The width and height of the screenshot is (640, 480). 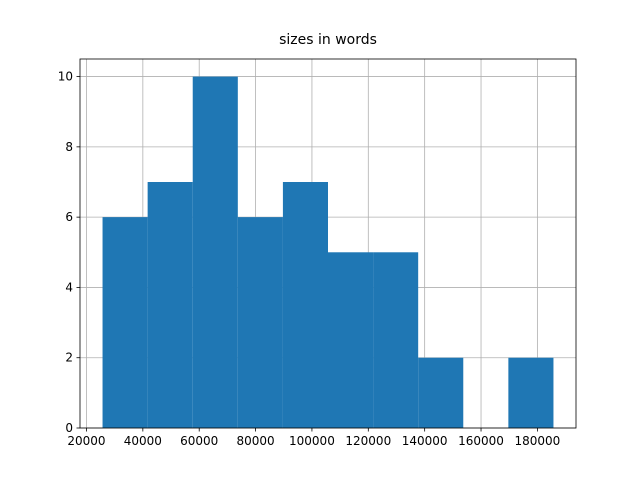 What do you see at coordinates (312, 441) in the screenshot?
I see `x-tick-label: 100000` at bounding box center [312, 441].